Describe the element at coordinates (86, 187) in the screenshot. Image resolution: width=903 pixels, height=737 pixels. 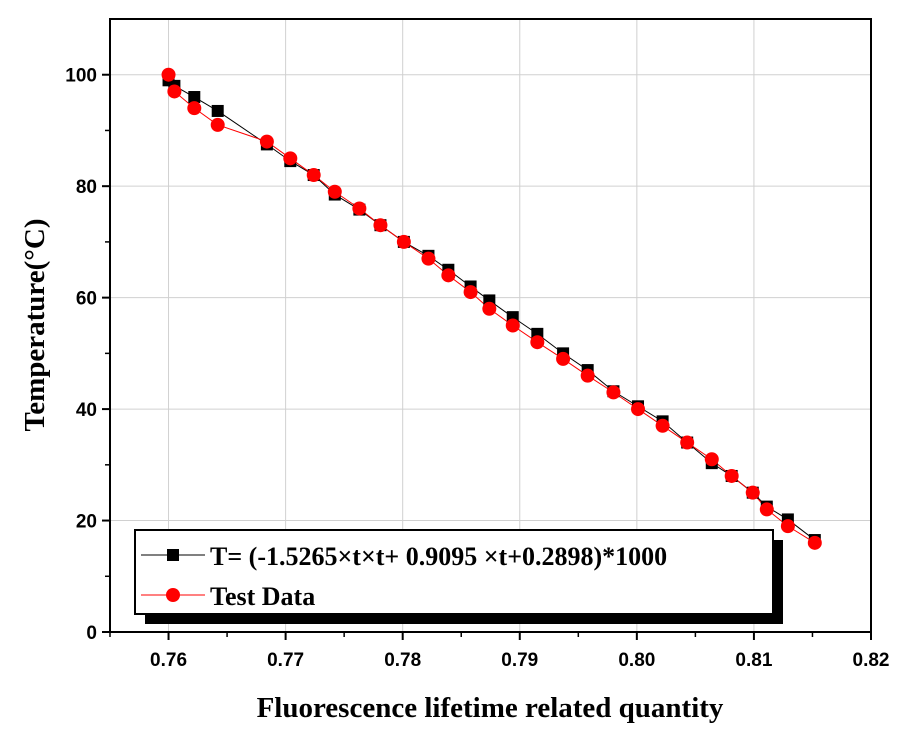
I see `y-tick-label: 80` at that location.